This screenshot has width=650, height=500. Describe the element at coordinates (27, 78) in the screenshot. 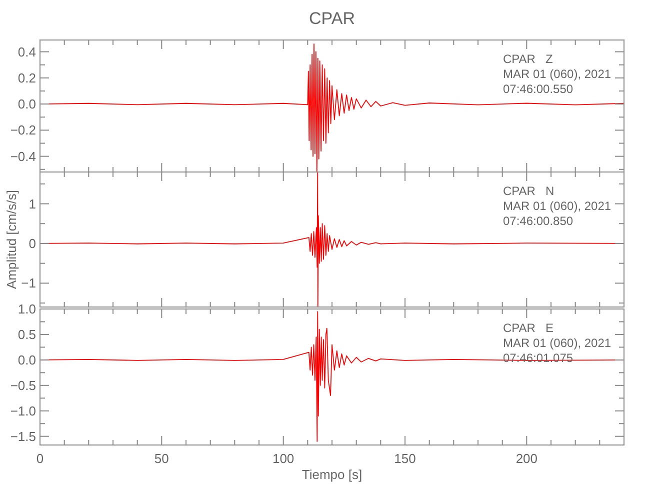

I see `y-tick-label: 0.2` at that location.